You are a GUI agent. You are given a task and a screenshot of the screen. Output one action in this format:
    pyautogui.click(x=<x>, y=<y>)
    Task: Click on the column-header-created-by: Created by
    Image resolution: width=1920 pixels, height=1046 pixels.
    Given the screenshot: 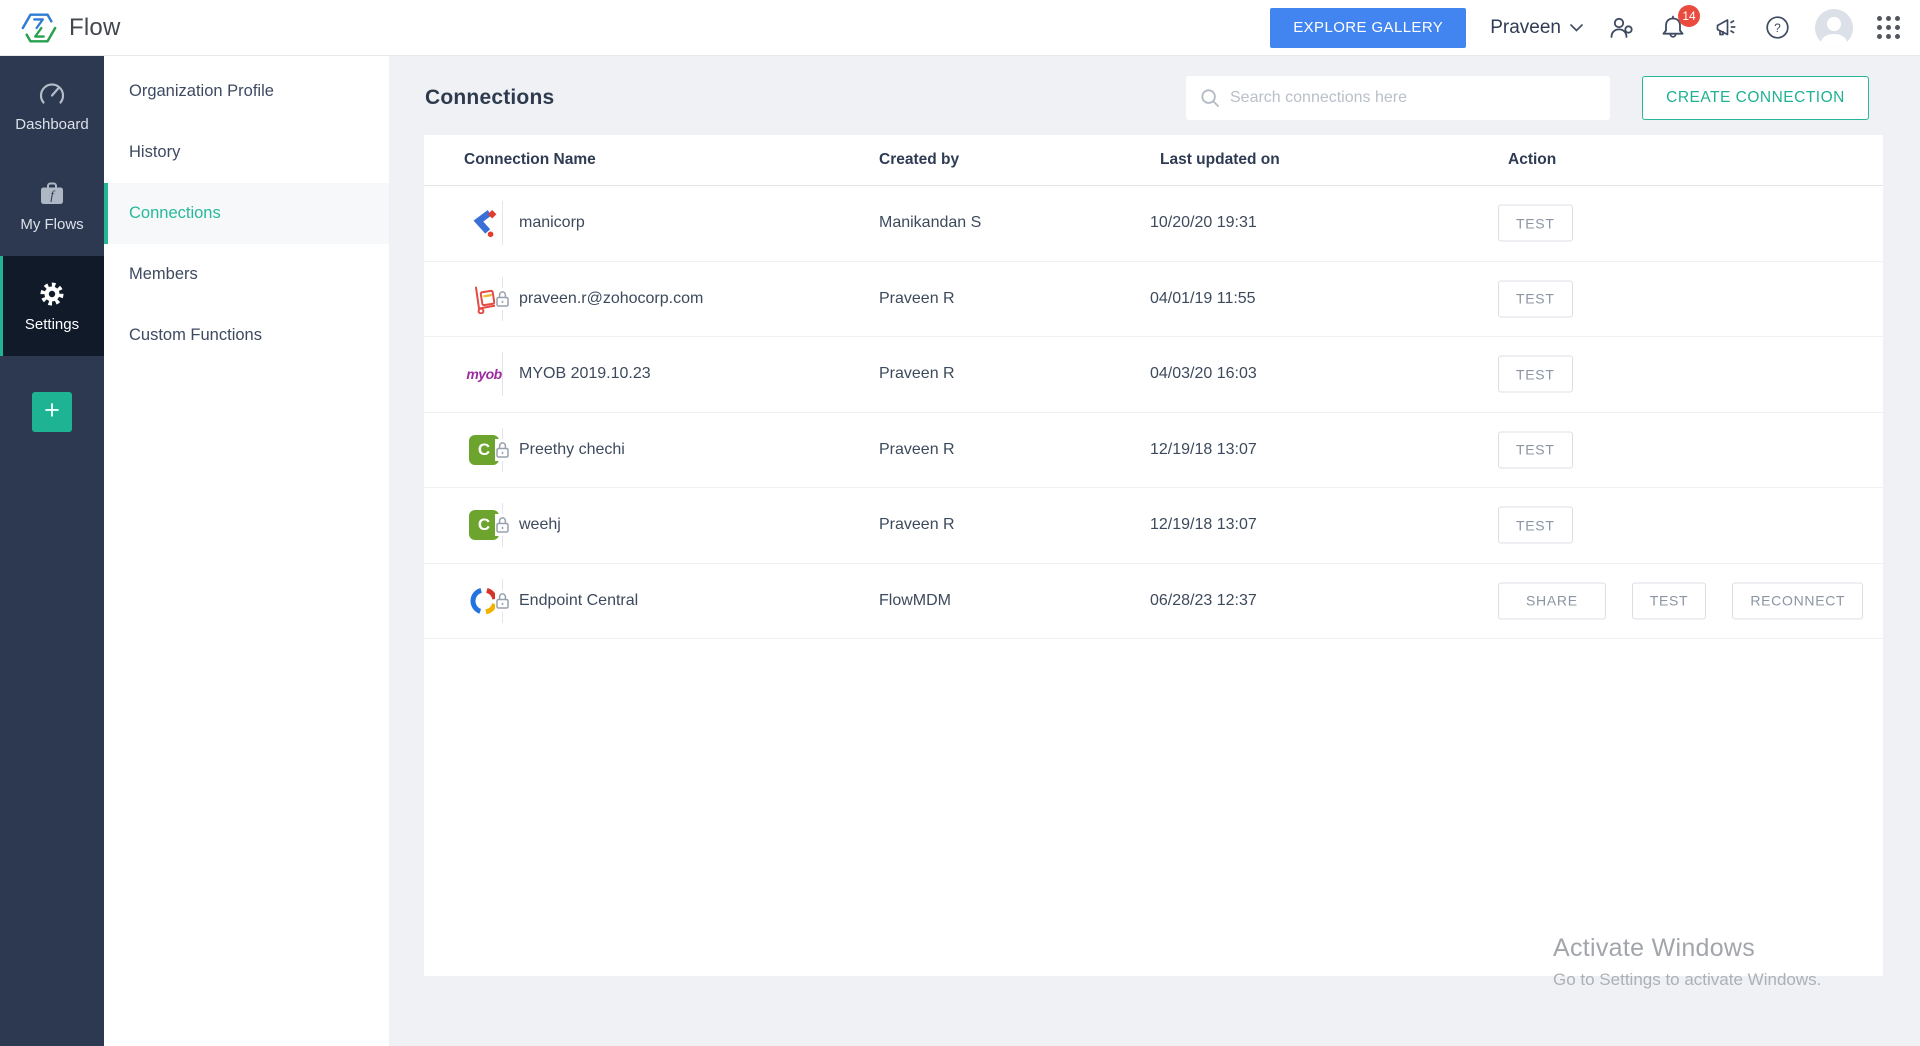 What is the action you would take?
    pyautogui.click(x=919, y=159)
    